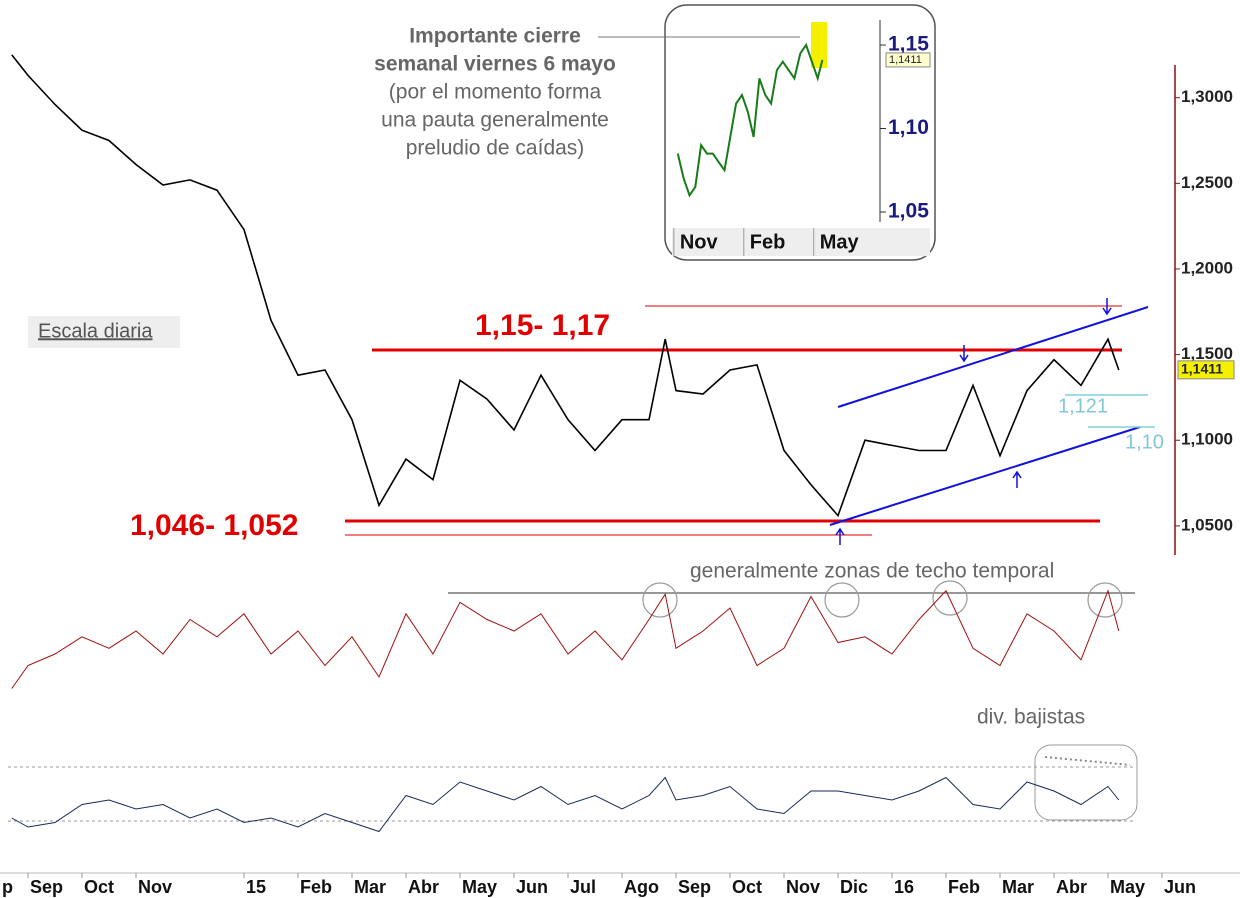 Image resolution: width=1240 pixels, height=898 pixels. What do you see at coordinates (1144, 442) in the screenshot?
I see `level-label: 1,10` at bounding box center [1144, 442].